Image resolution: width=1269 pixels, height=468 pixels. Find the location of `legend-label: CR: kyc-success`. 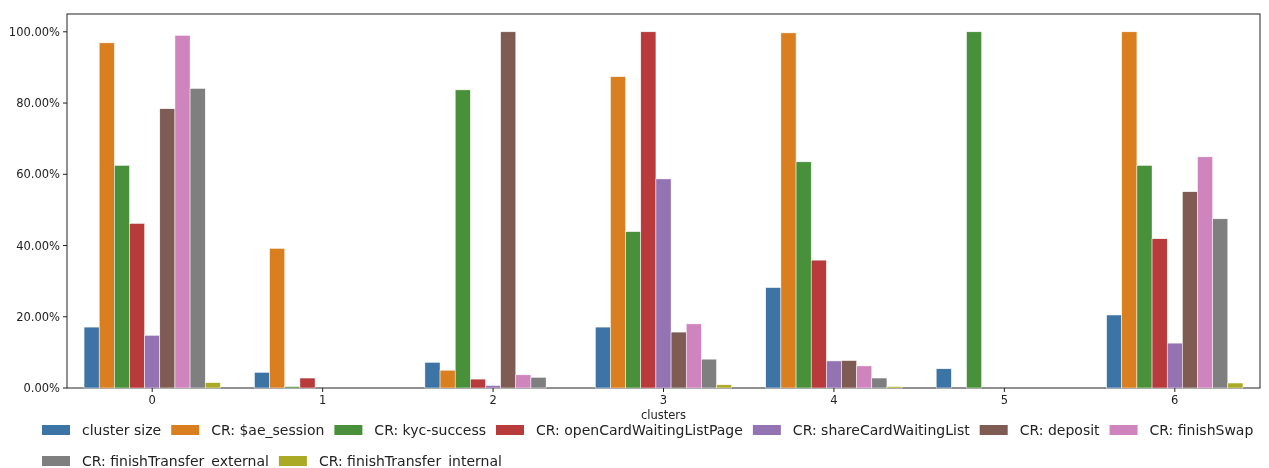

legend-label: CR: kyc-success is located at coordinates (430, 429).